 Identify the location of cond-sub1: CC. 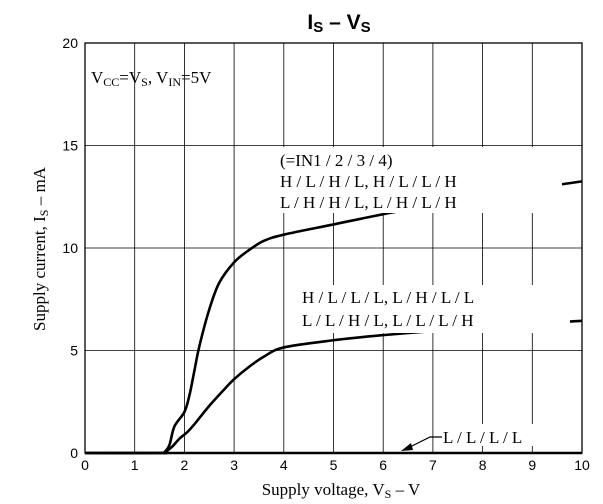
(111, 82).